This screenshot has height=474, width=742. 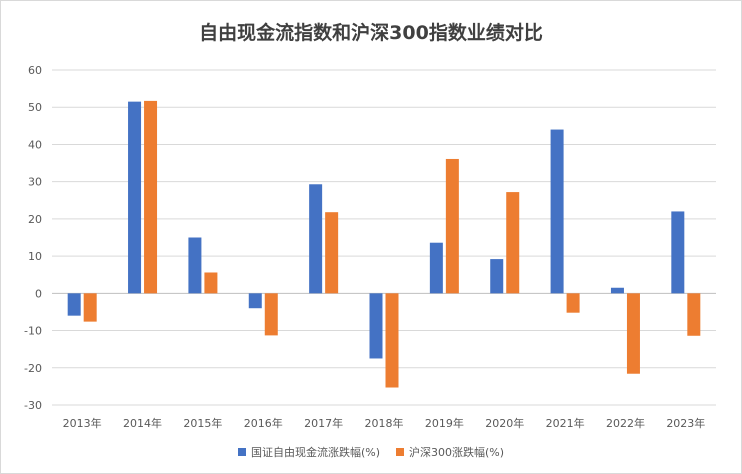 What do you see at coordinates (35, 107) in the screenshot?
I see `y-tick-label: 50` at bounding box center [35, 107].